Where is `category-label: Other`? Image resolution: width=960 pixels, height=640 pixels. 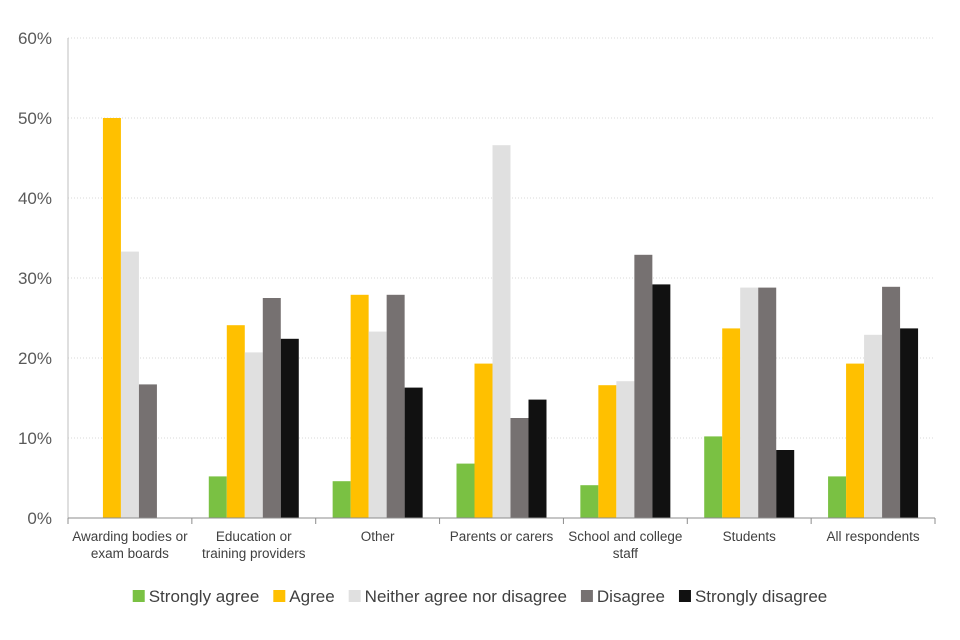 category-label: Other is located at coordinates (378, 536).